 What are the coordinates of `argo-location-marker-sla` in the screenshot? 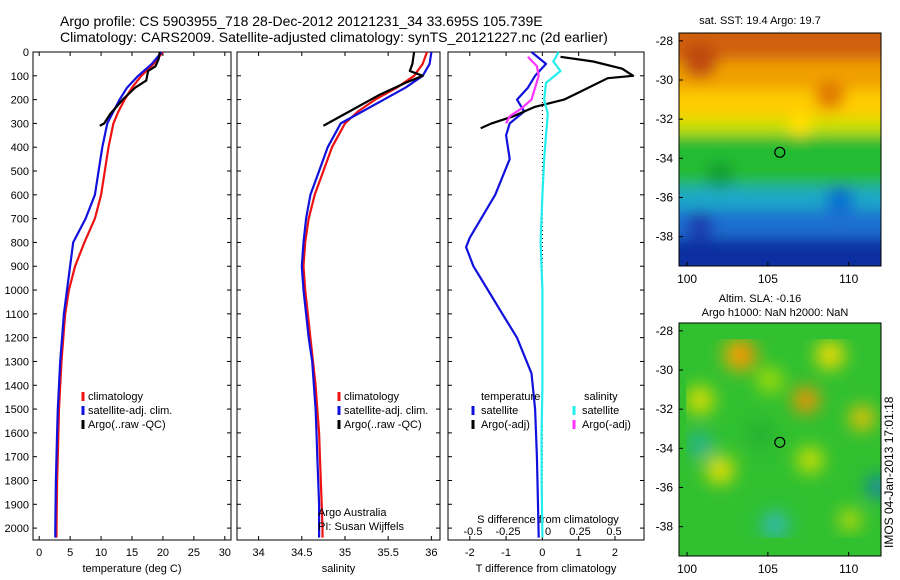 It's located at (780, 442).